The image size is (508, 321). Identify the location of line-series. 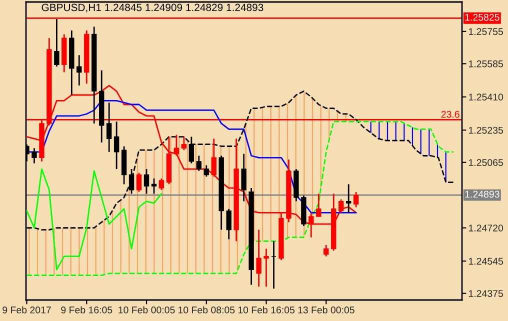
(94, 219).